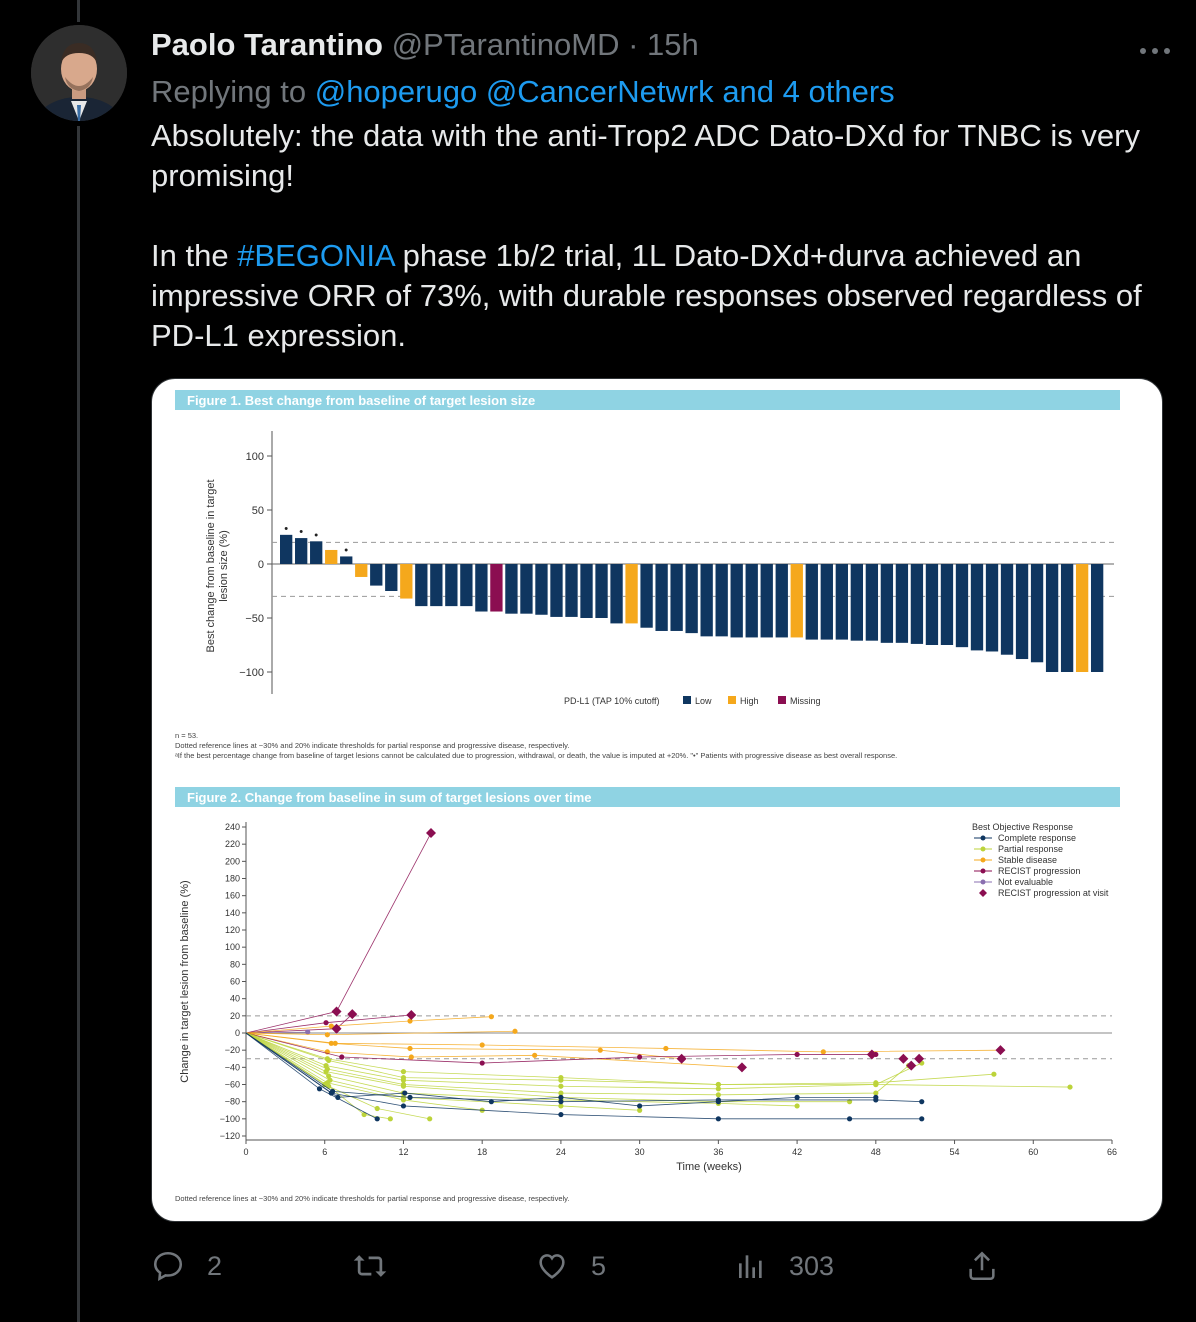 This screenshot has height=1322, width=1196. I want to click on like-button: 5, so click(570, 1266).